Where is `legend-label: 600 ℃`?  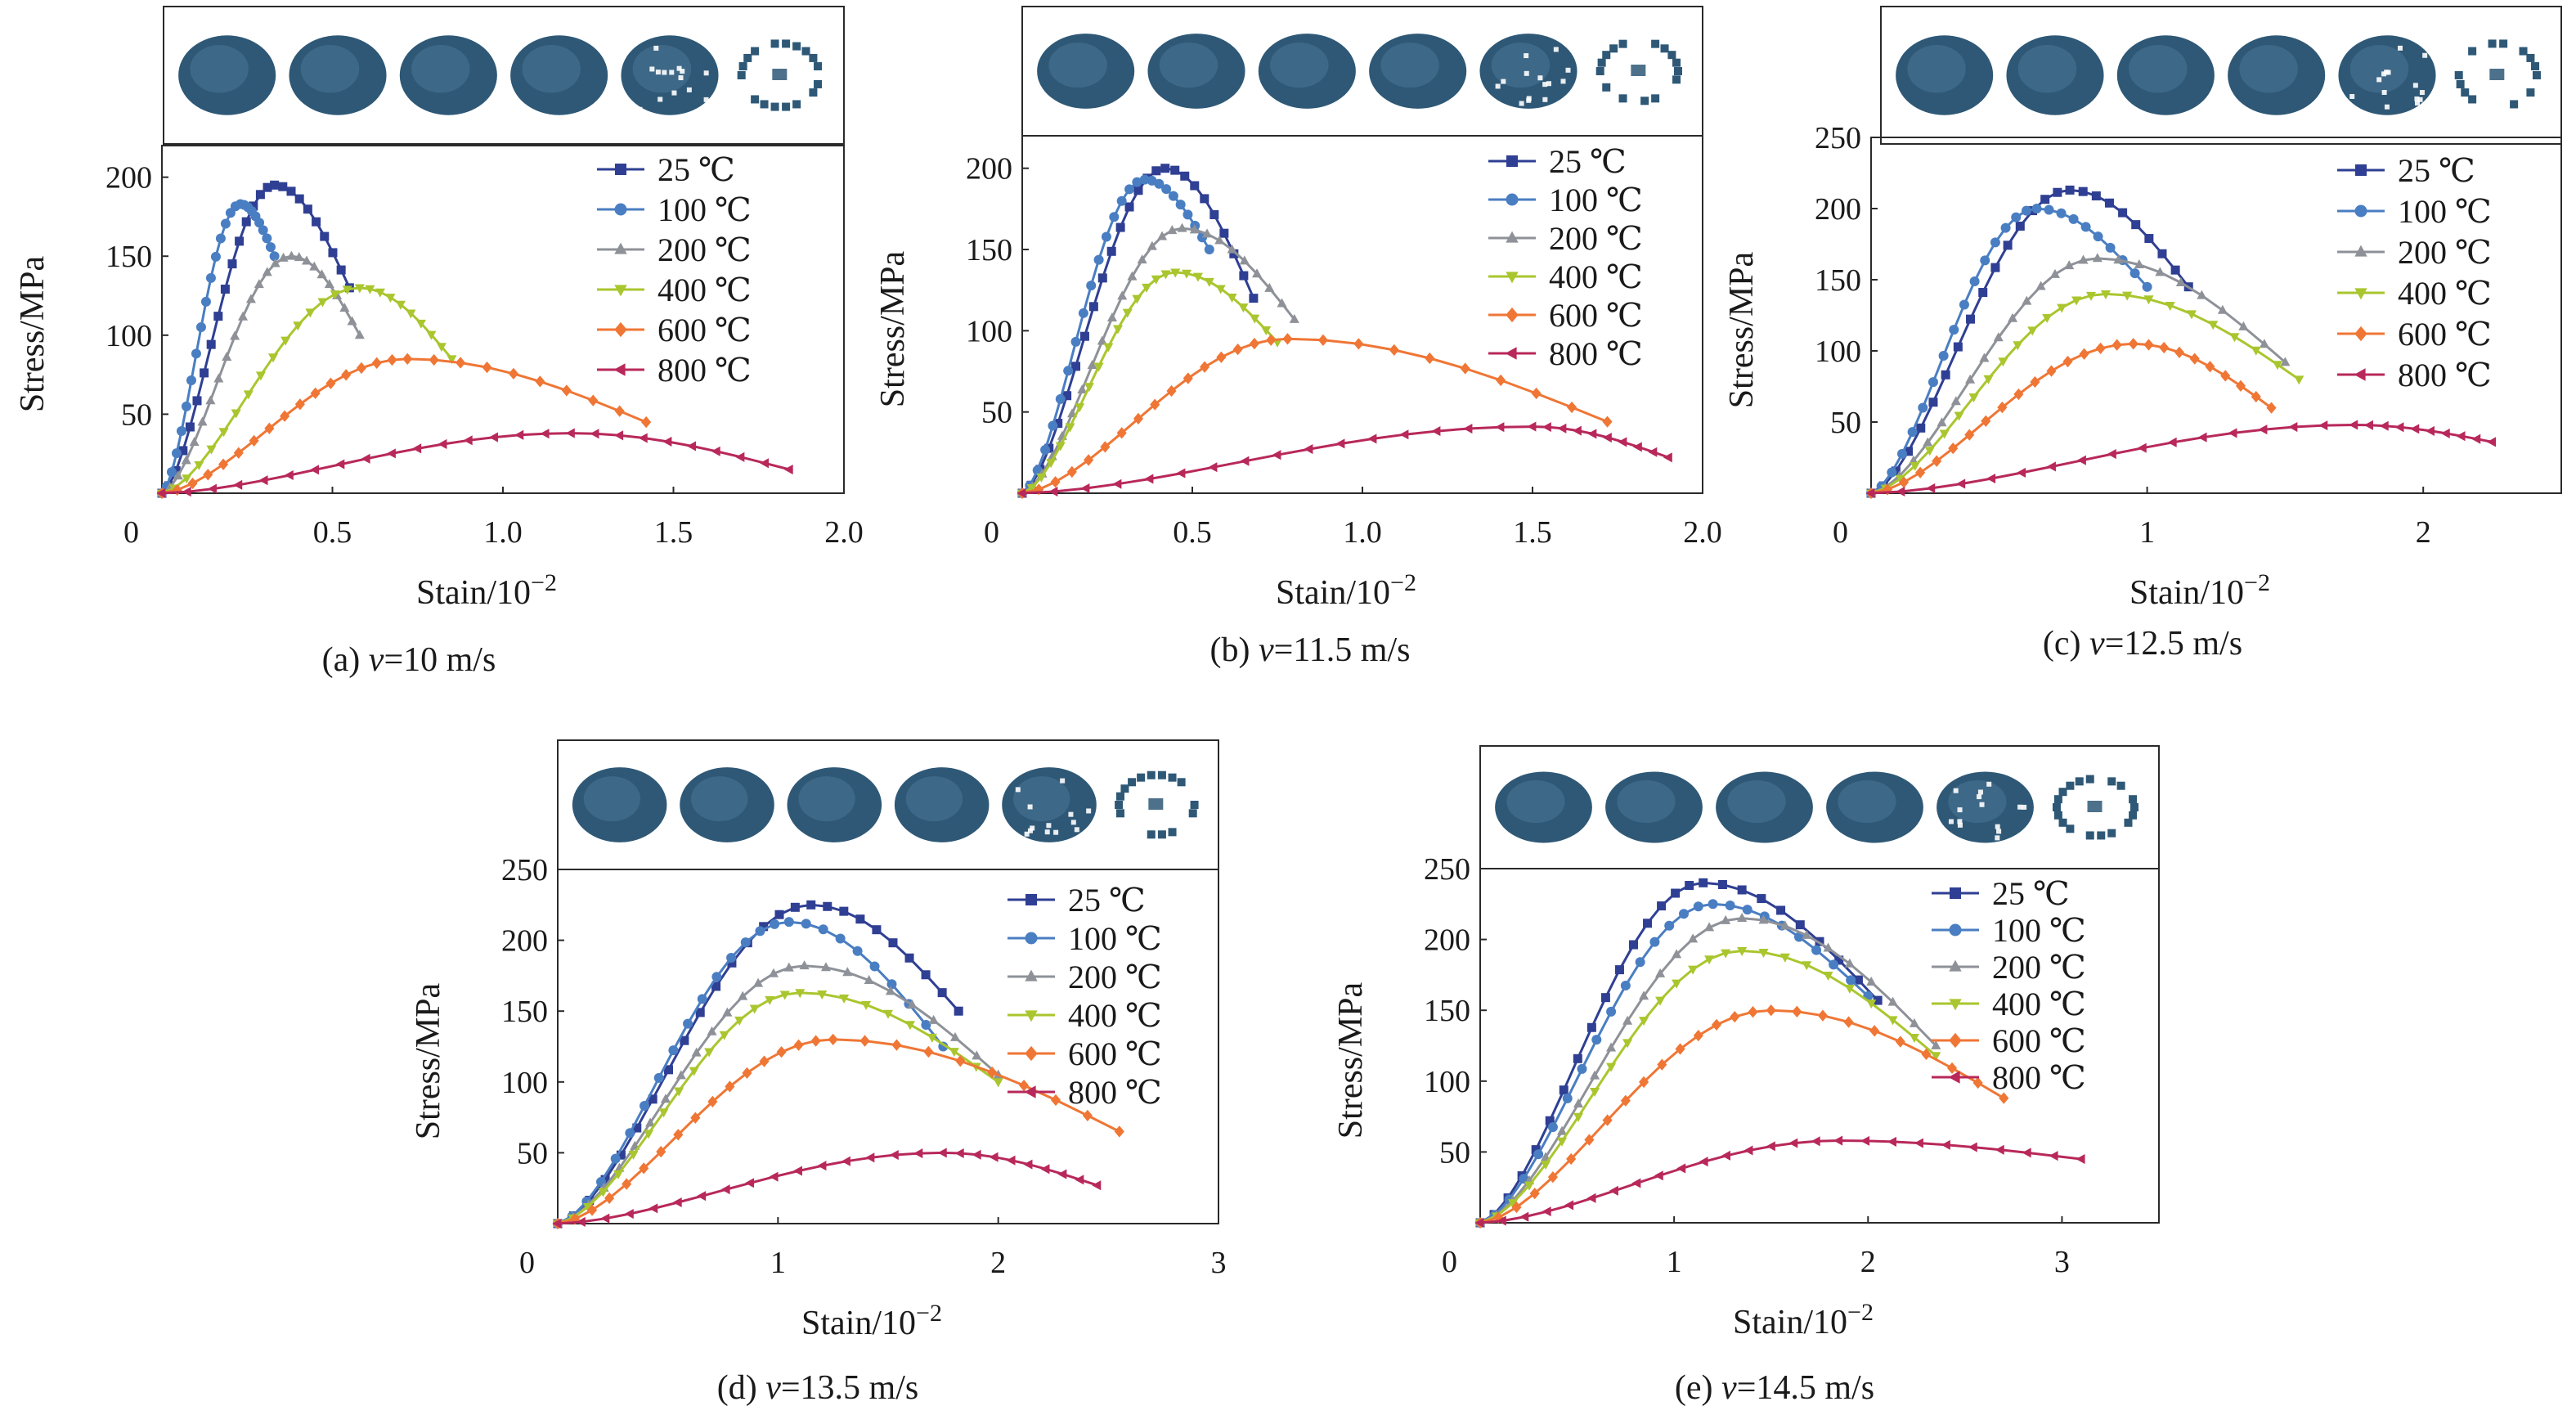
legend-label: 600 ℃ is located at coordinates (1115, 1053).